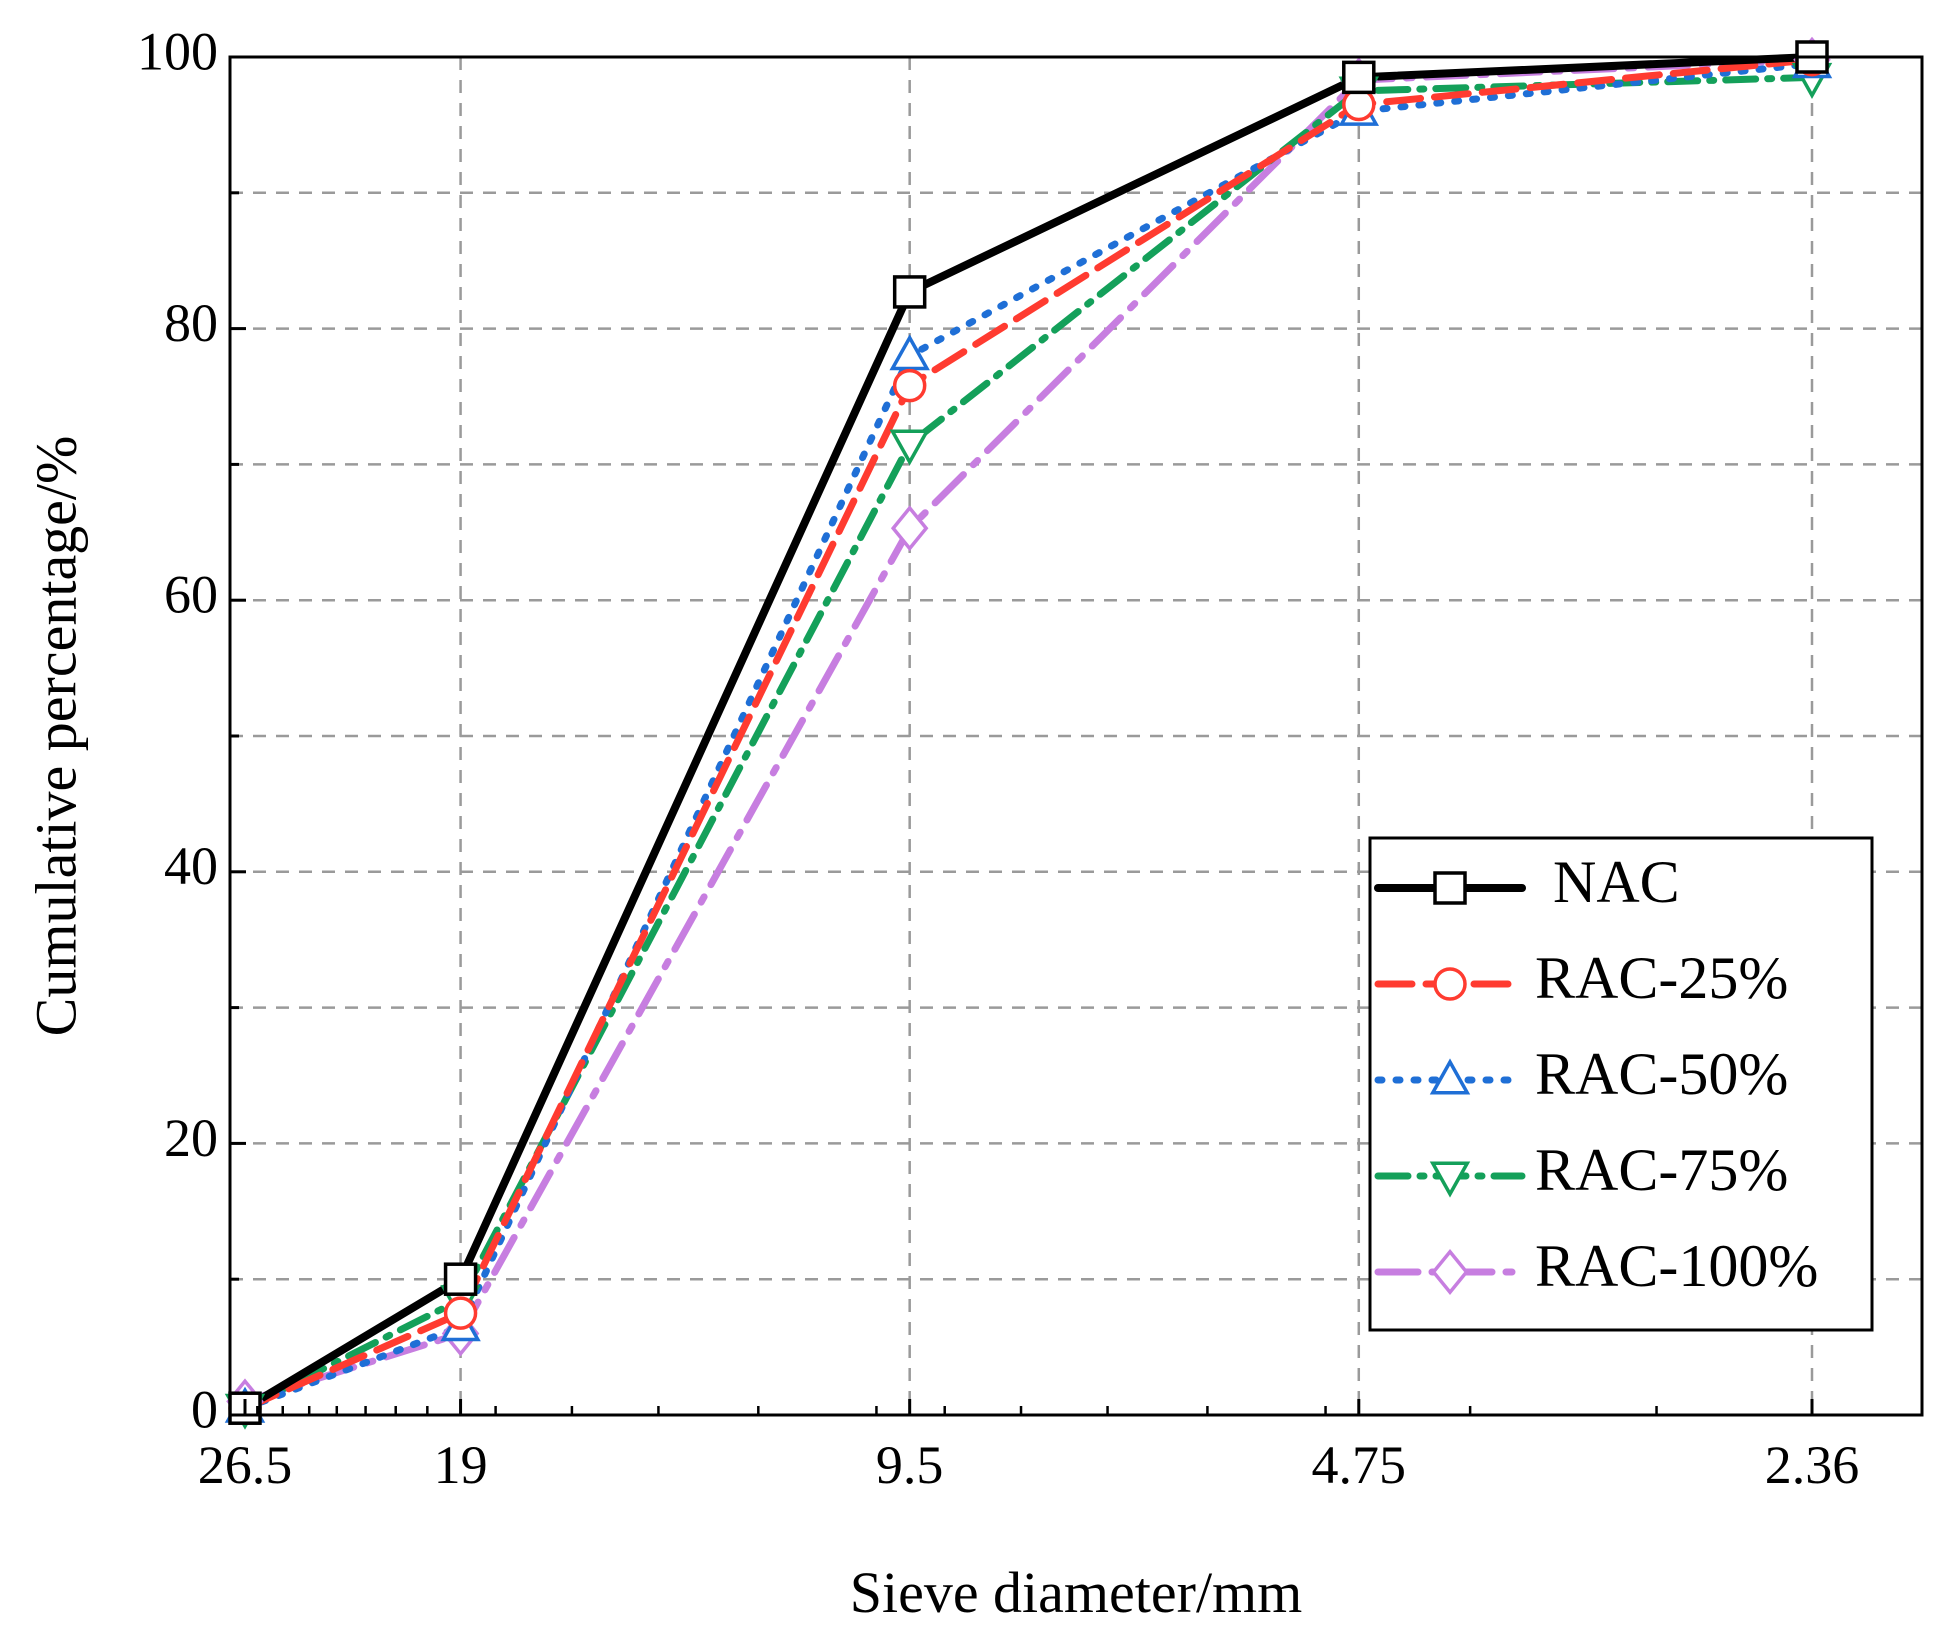  What do you see at coordinates (910, 1465) in the screenshot?
I see `x-tick-label: 9.5` at bounding box center [910, 1465].